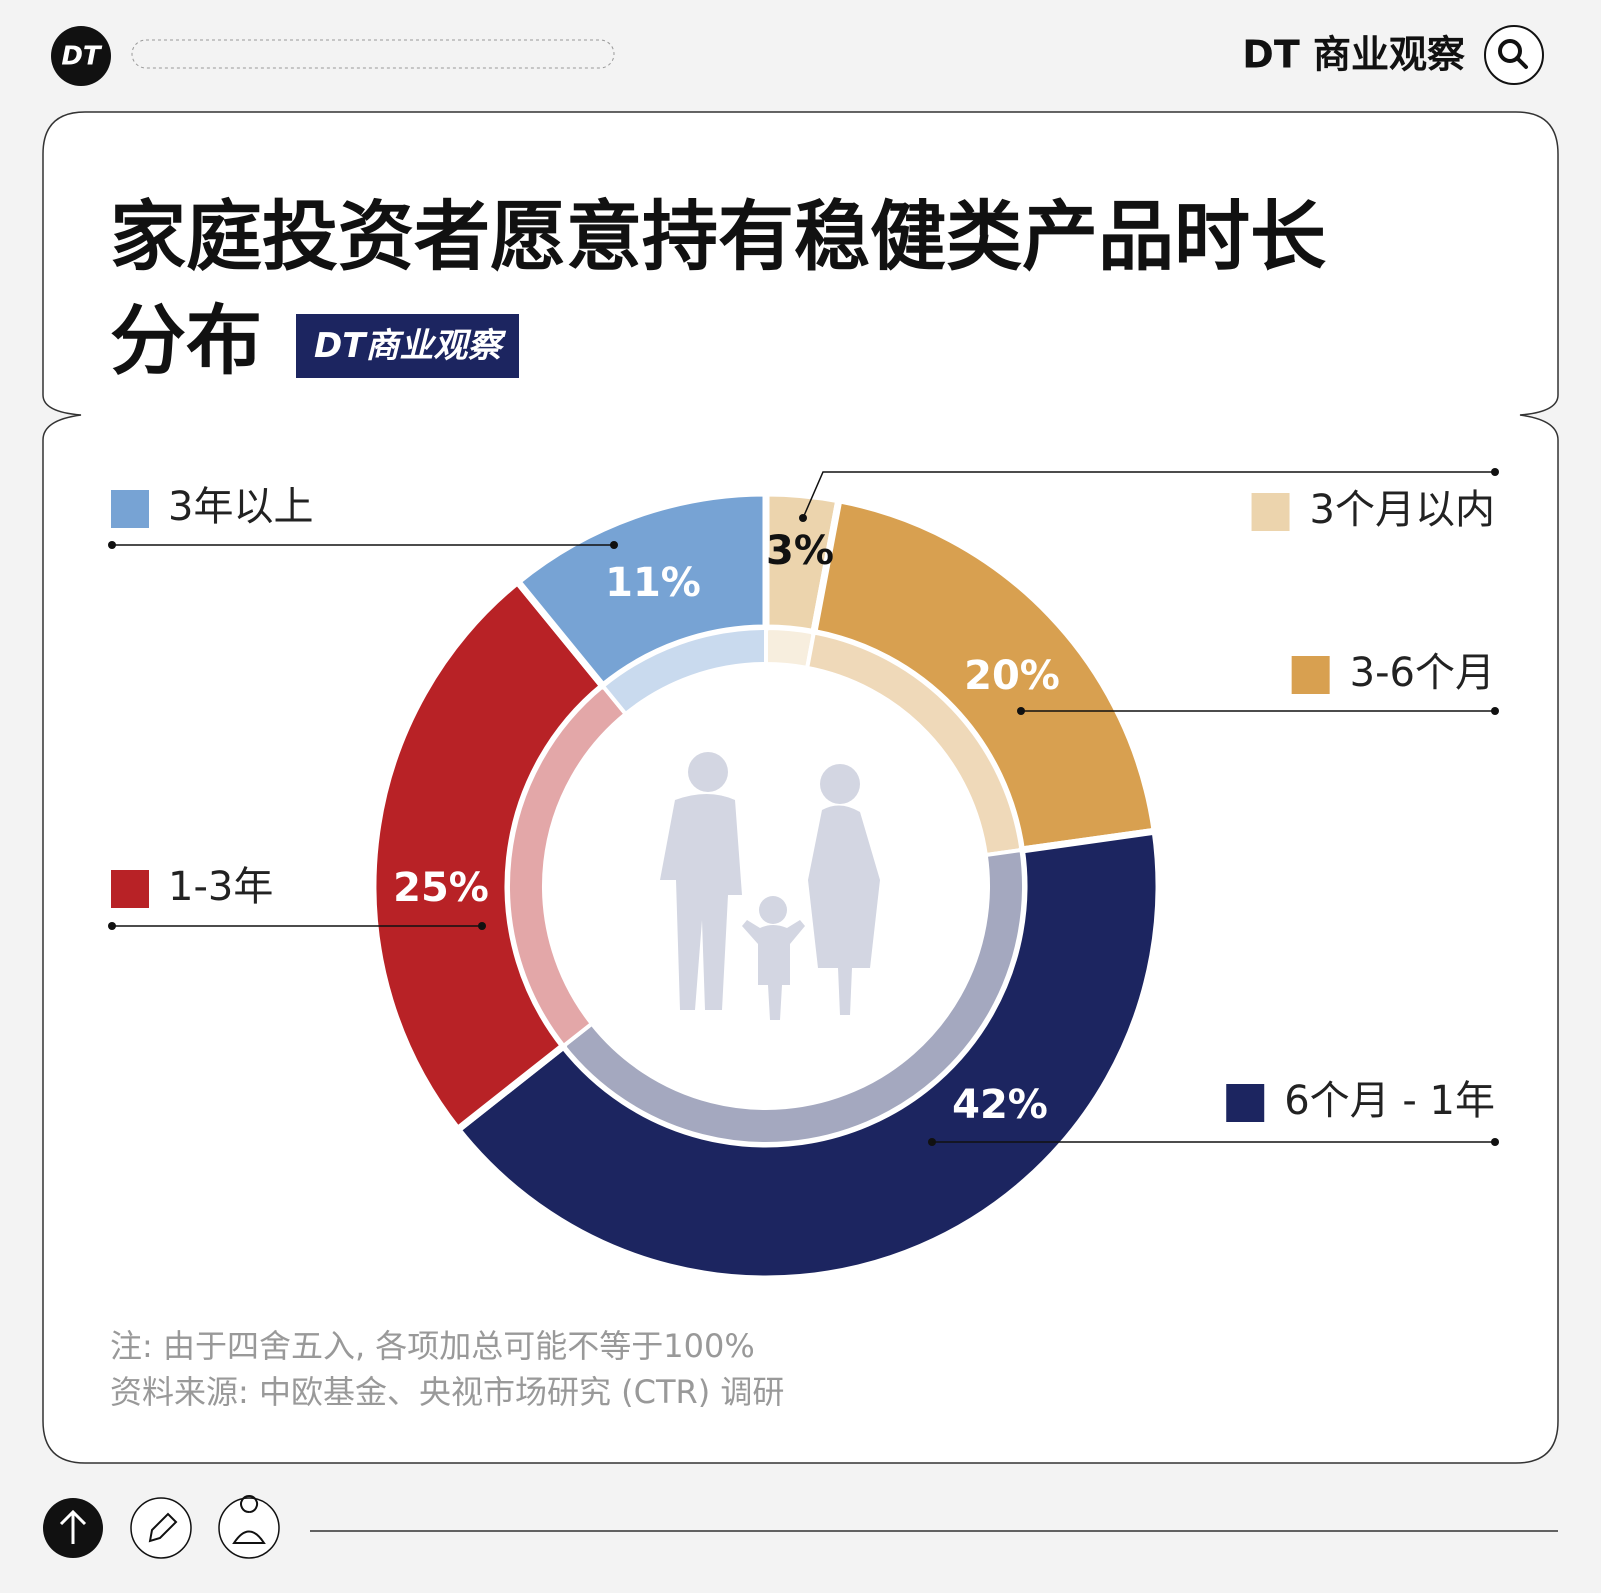 Image resolution: width=1601 pixels, height=1593 pixels. I want to click on value-label: 11%, so click(653, 583).